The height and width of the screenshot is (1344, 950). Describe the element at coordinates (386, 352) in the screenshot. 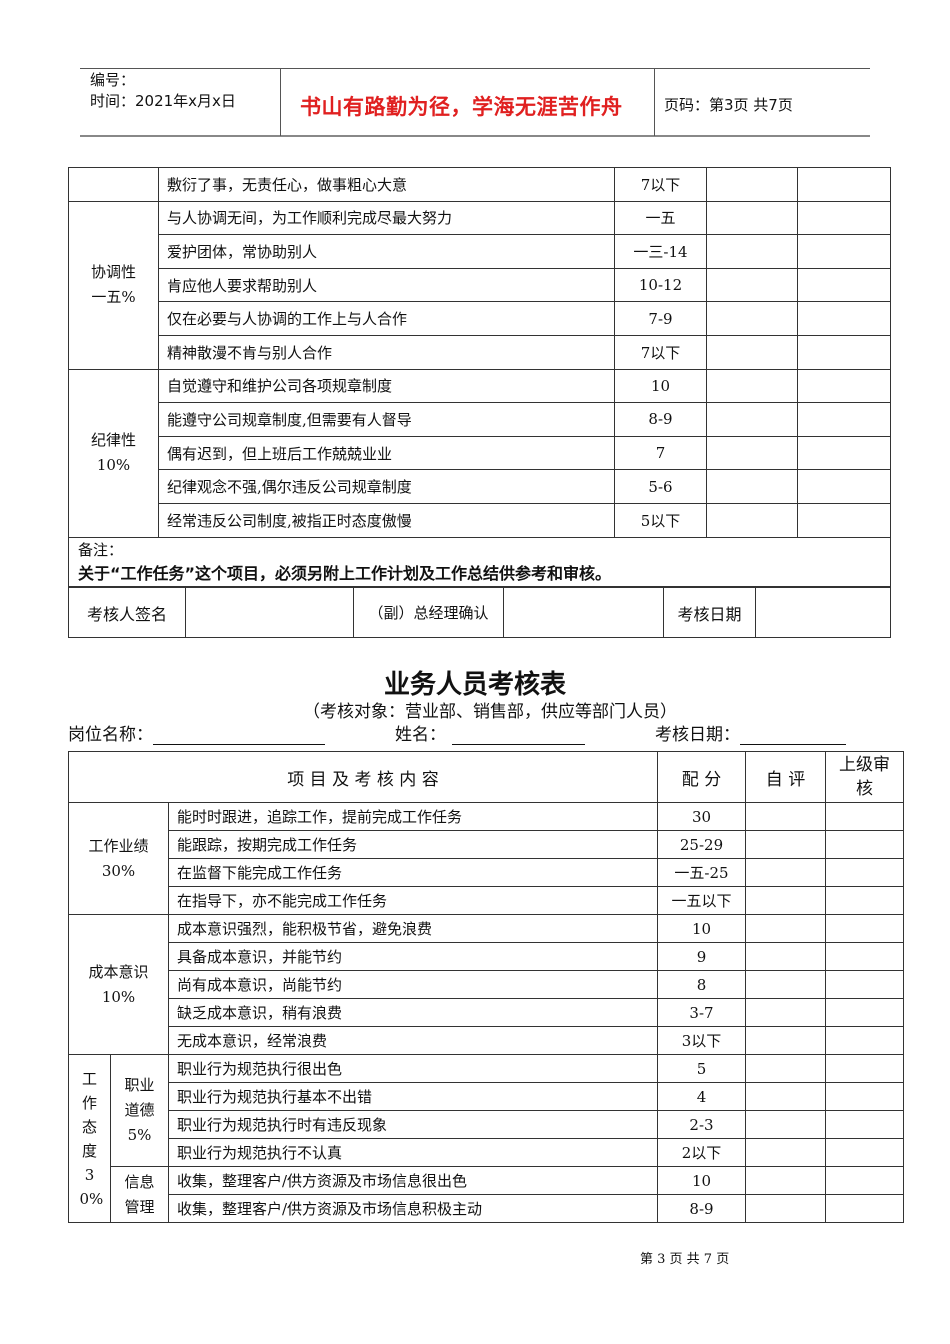

I see `item-content: 精神散漫不肯与别人合作` at that location.